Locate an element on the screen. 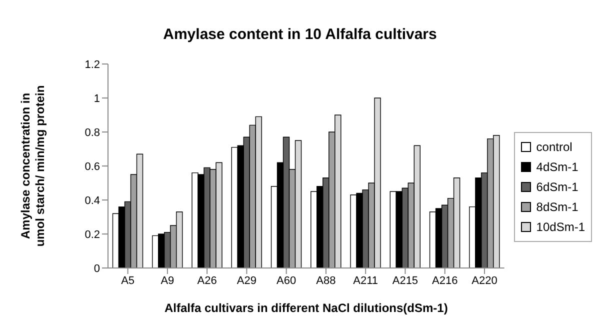  y-axis-title: Amylase concentration in umol starch/ min/mg protein is located at coordinates (32, 166).